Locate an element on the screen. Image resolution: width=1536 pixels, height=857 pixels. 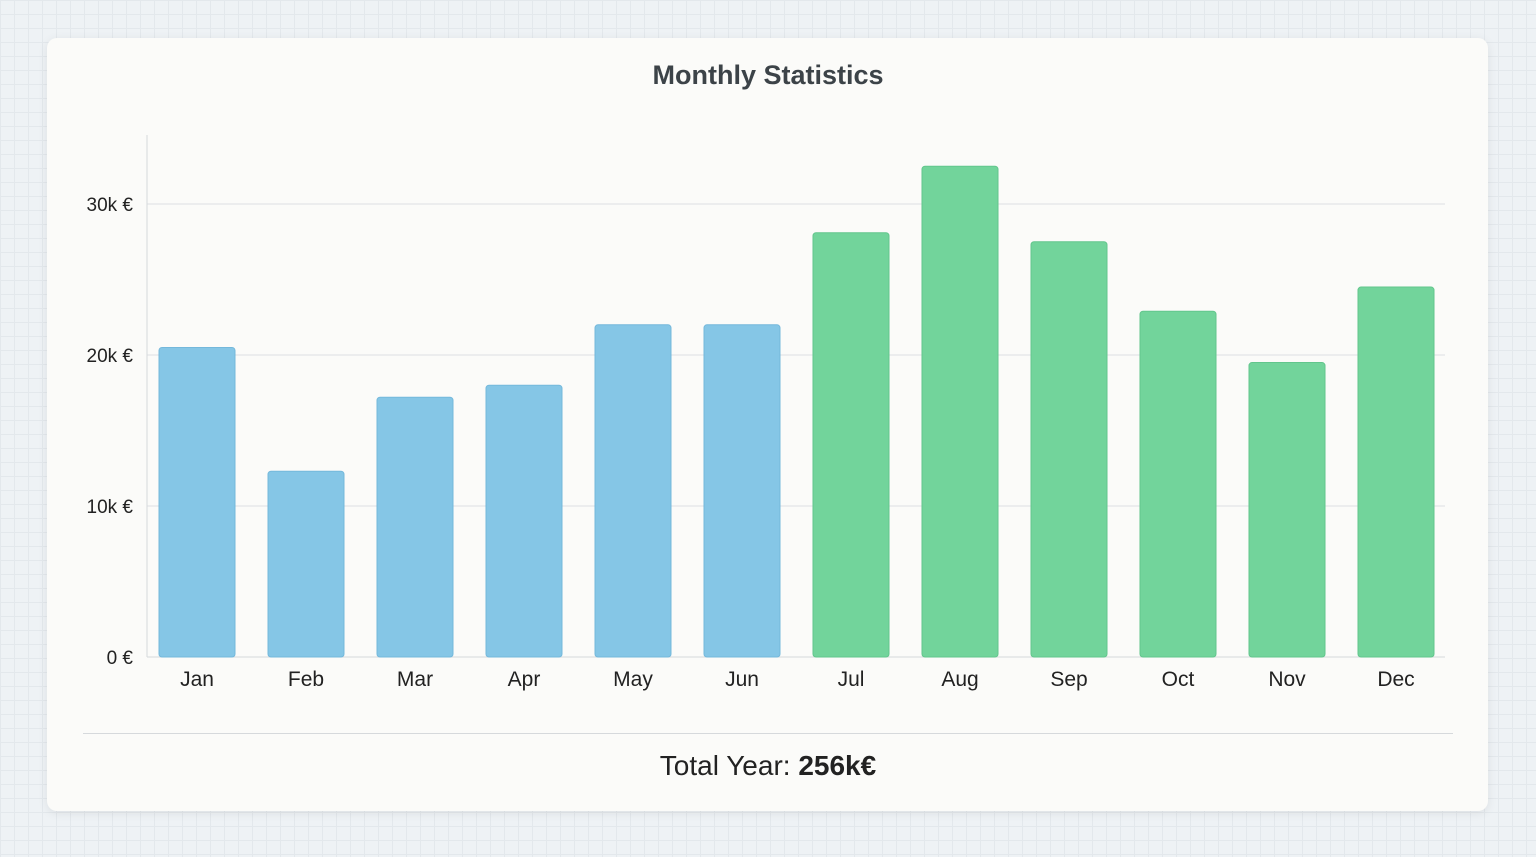
bar-apr is located at coordinates (524, 521).